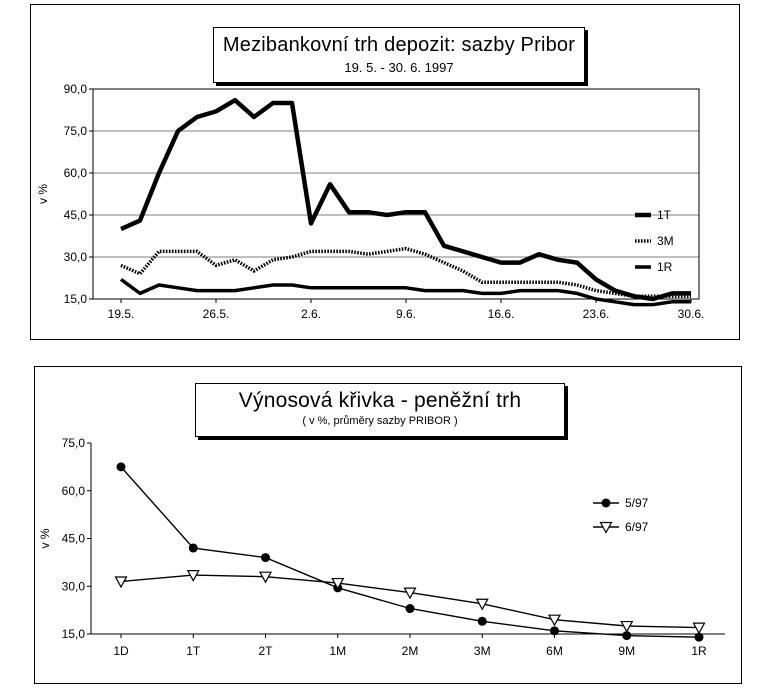 This screenshot has width=764, height=691. What do you see at coordinates (216, 314) in the screenshot?
I see `x-tick-label: 26.5.` at bounding box center [216, 314].